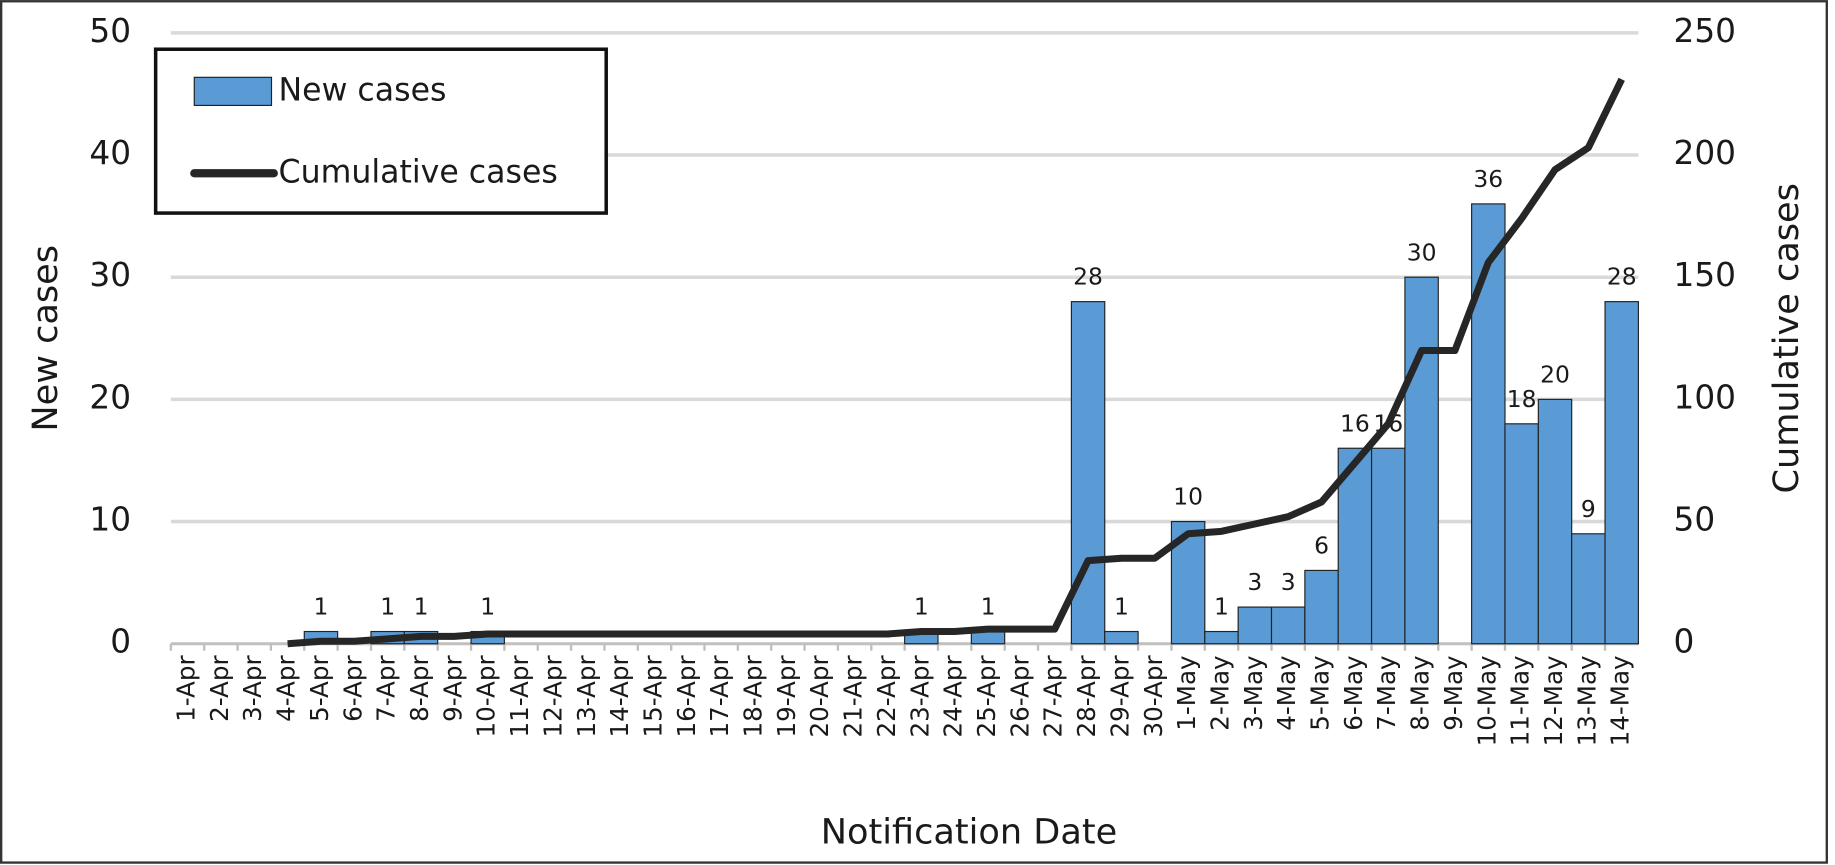 The width and height of the screenshot is (1835, 865). What do you see at coordinates (1705, 153) in the screenshot?
I see `y2-tick-label: 200` at bounding box center [1705, 153].